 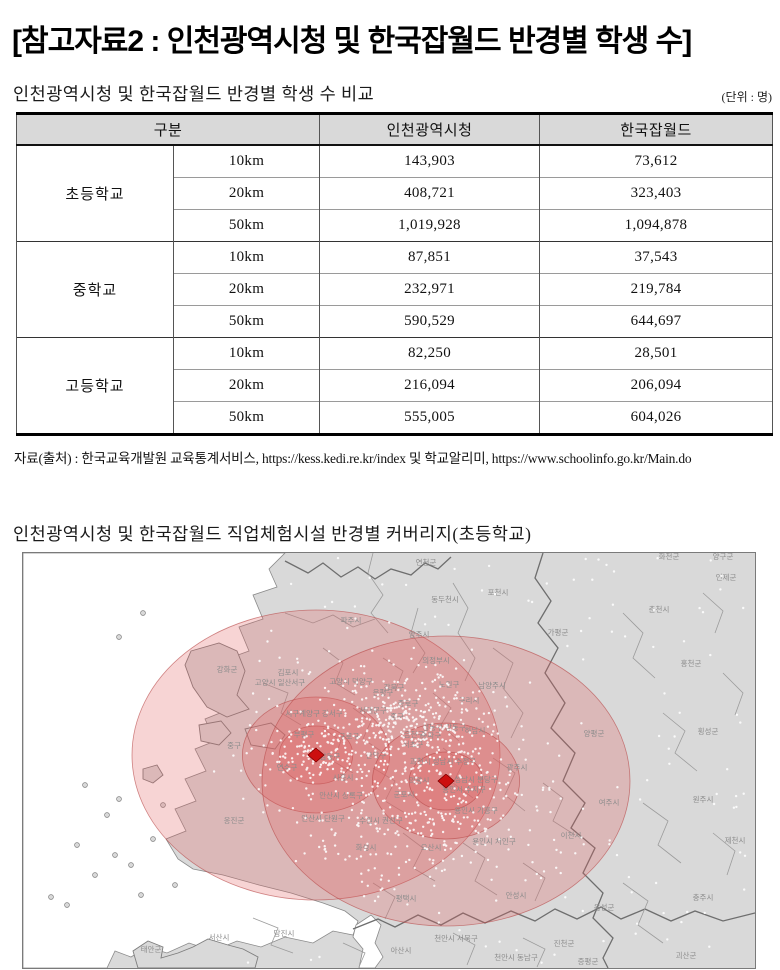 I want to click on map-label: 홍천군, so click(x=691, y=663).